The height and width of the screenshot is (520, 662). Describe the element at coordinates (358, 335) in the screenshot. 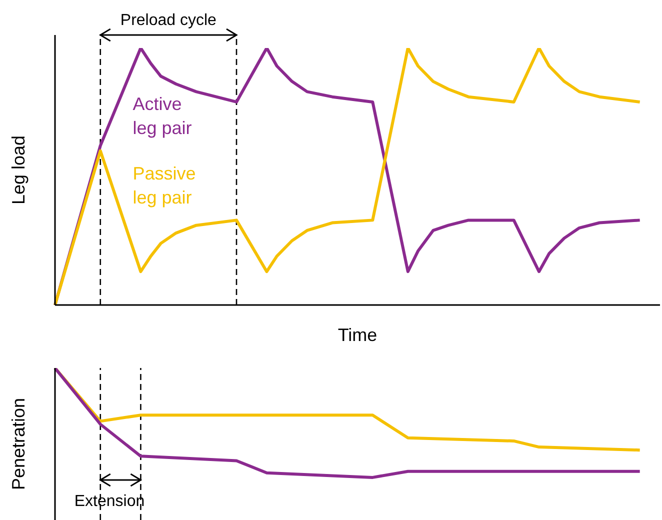

I see `x-axis-title: Time` at that location.